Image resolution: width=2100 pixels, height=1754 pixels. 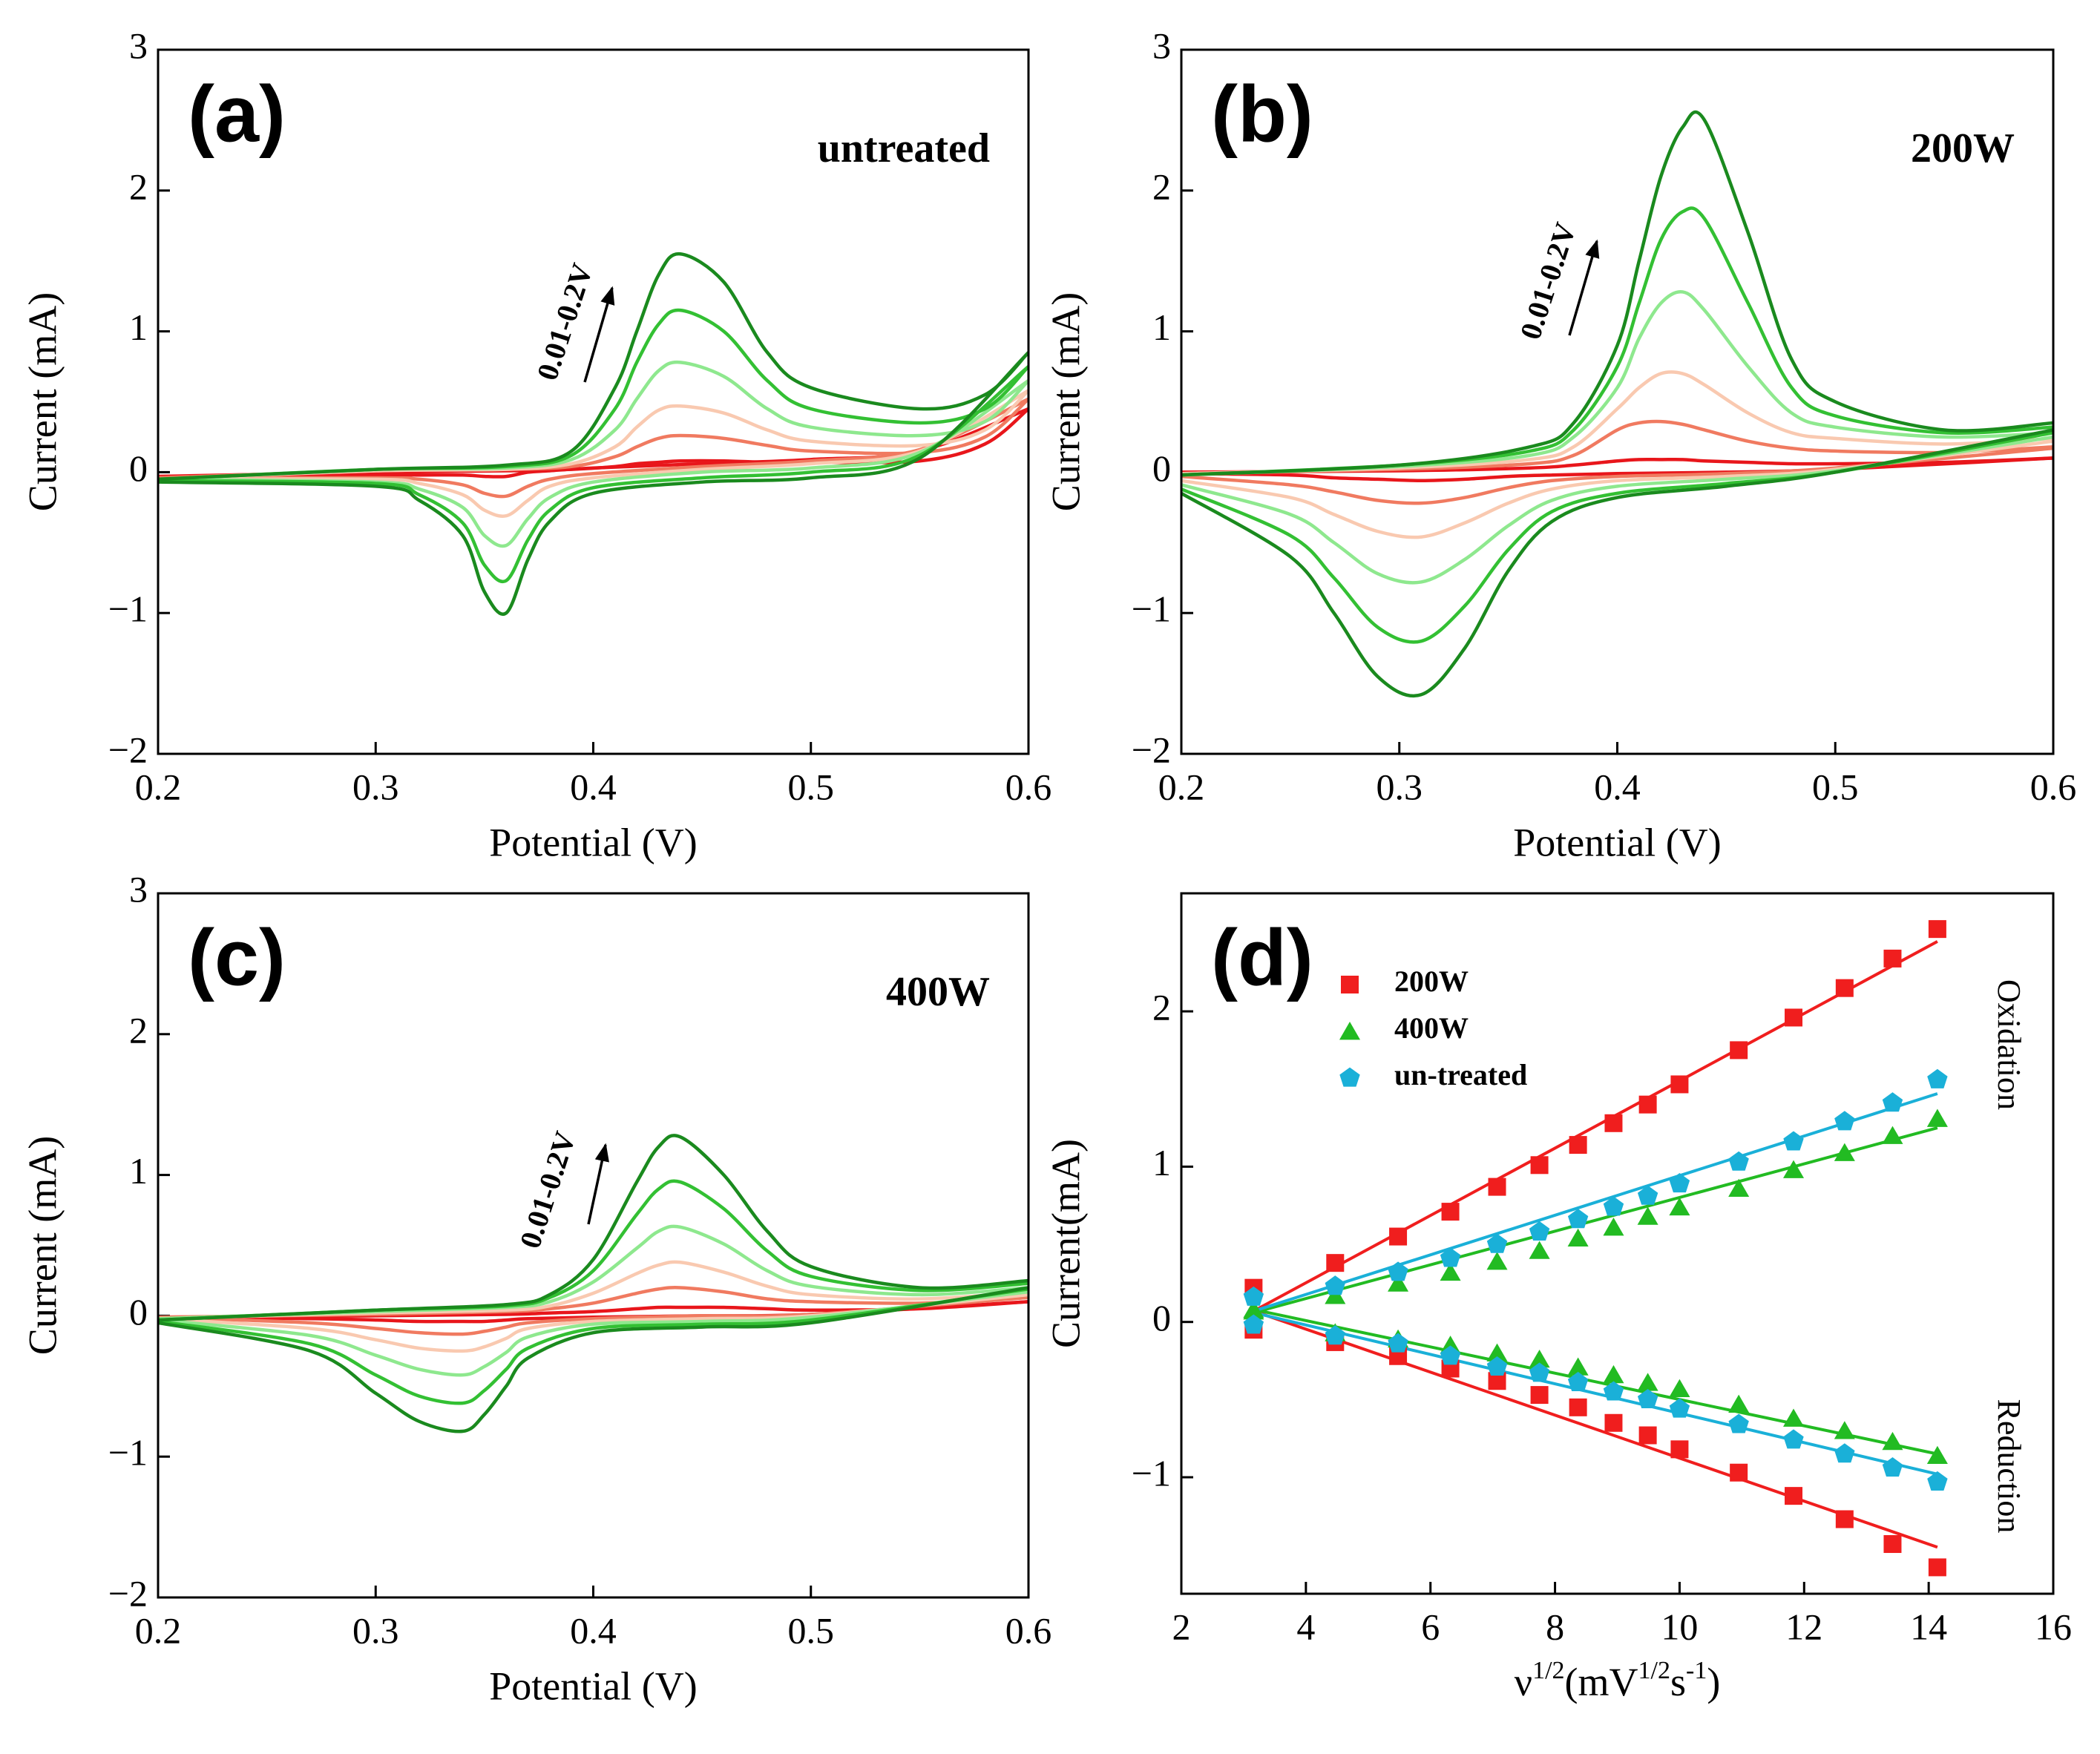 What do you see at coordinates (237, 957) in the screenshot?
I see `panel-label: (c)` at bounding box center [237, 957].